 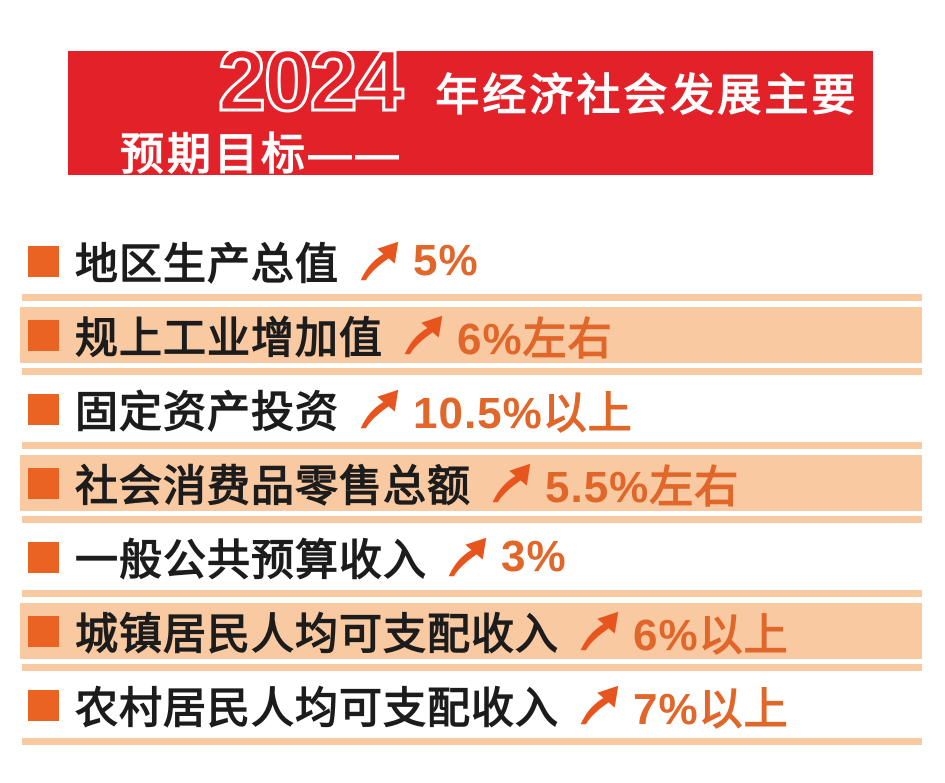 I want to click on row-content: 农村居民人均可支配收入 7%以上, so click(x=471, y=705).